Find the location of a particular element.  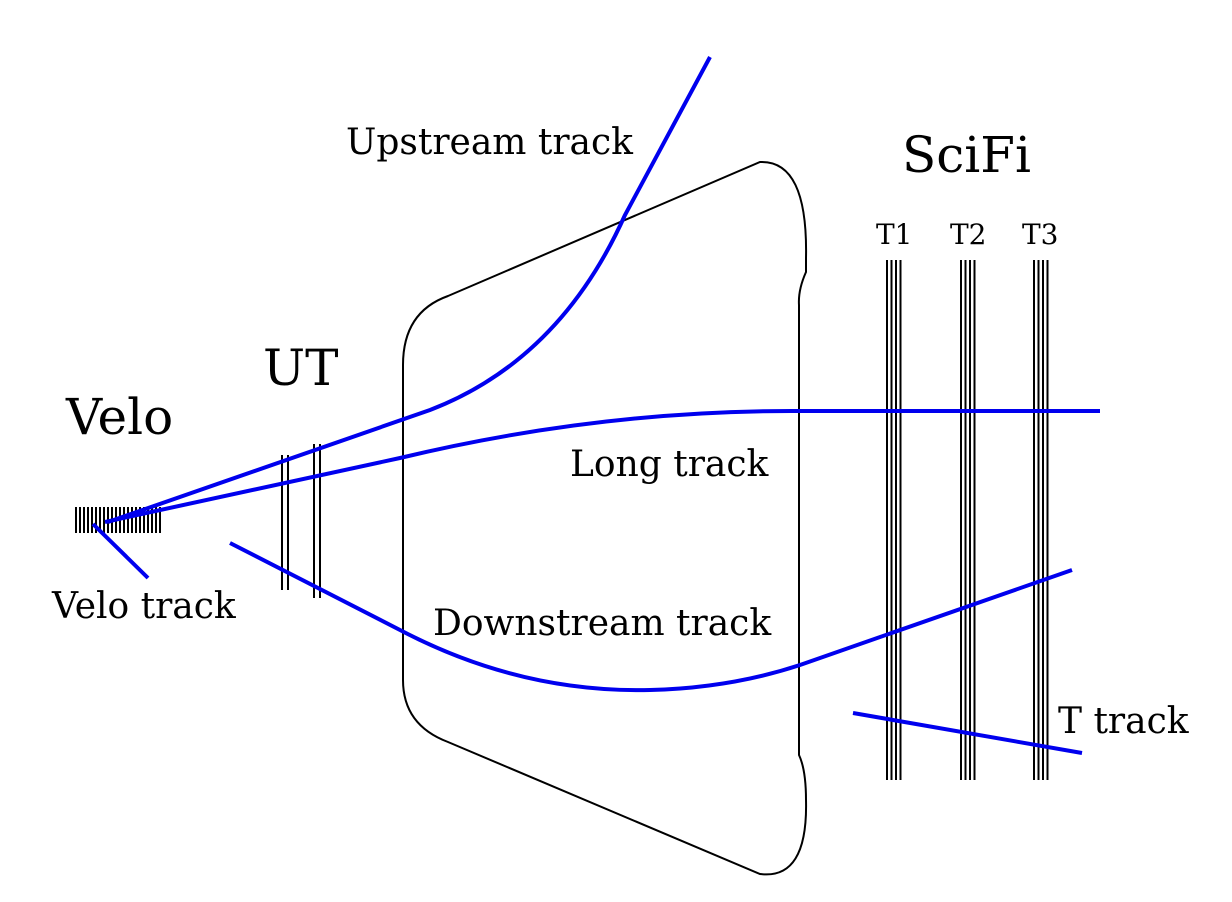

scifi-station-t3 is located at coordinates (1041, 520).